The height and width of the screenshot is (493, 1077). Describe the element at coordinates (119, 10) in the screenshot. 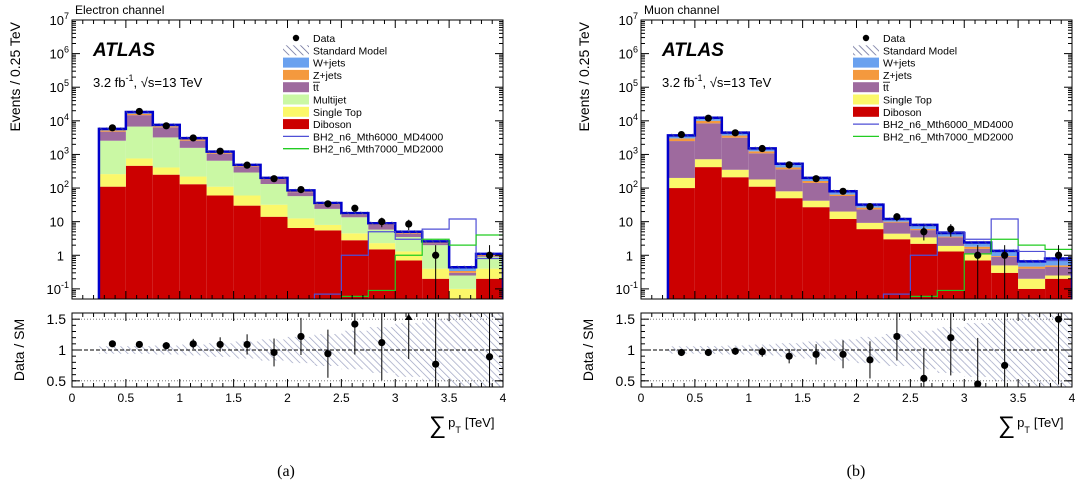

I see `panel-title: Electron channel` at that location.